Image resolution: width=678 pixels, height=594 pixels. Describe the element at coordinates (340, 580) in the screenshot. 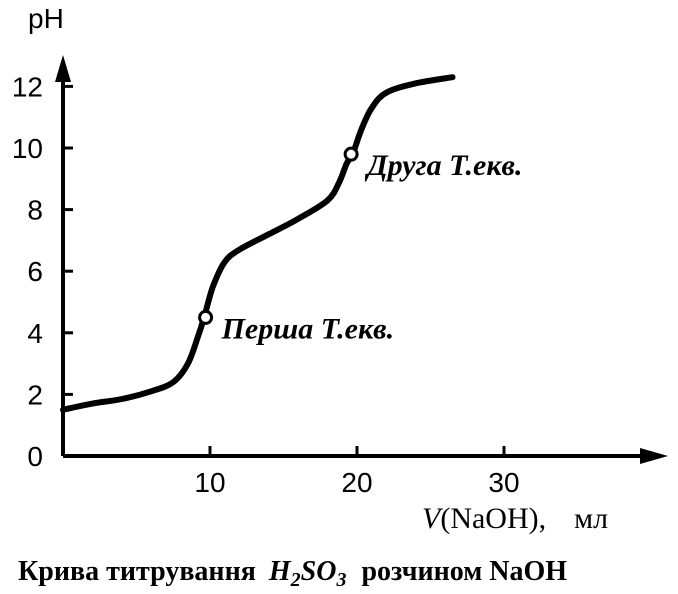

I see `caption-formula-so-sub: 3` at that location.